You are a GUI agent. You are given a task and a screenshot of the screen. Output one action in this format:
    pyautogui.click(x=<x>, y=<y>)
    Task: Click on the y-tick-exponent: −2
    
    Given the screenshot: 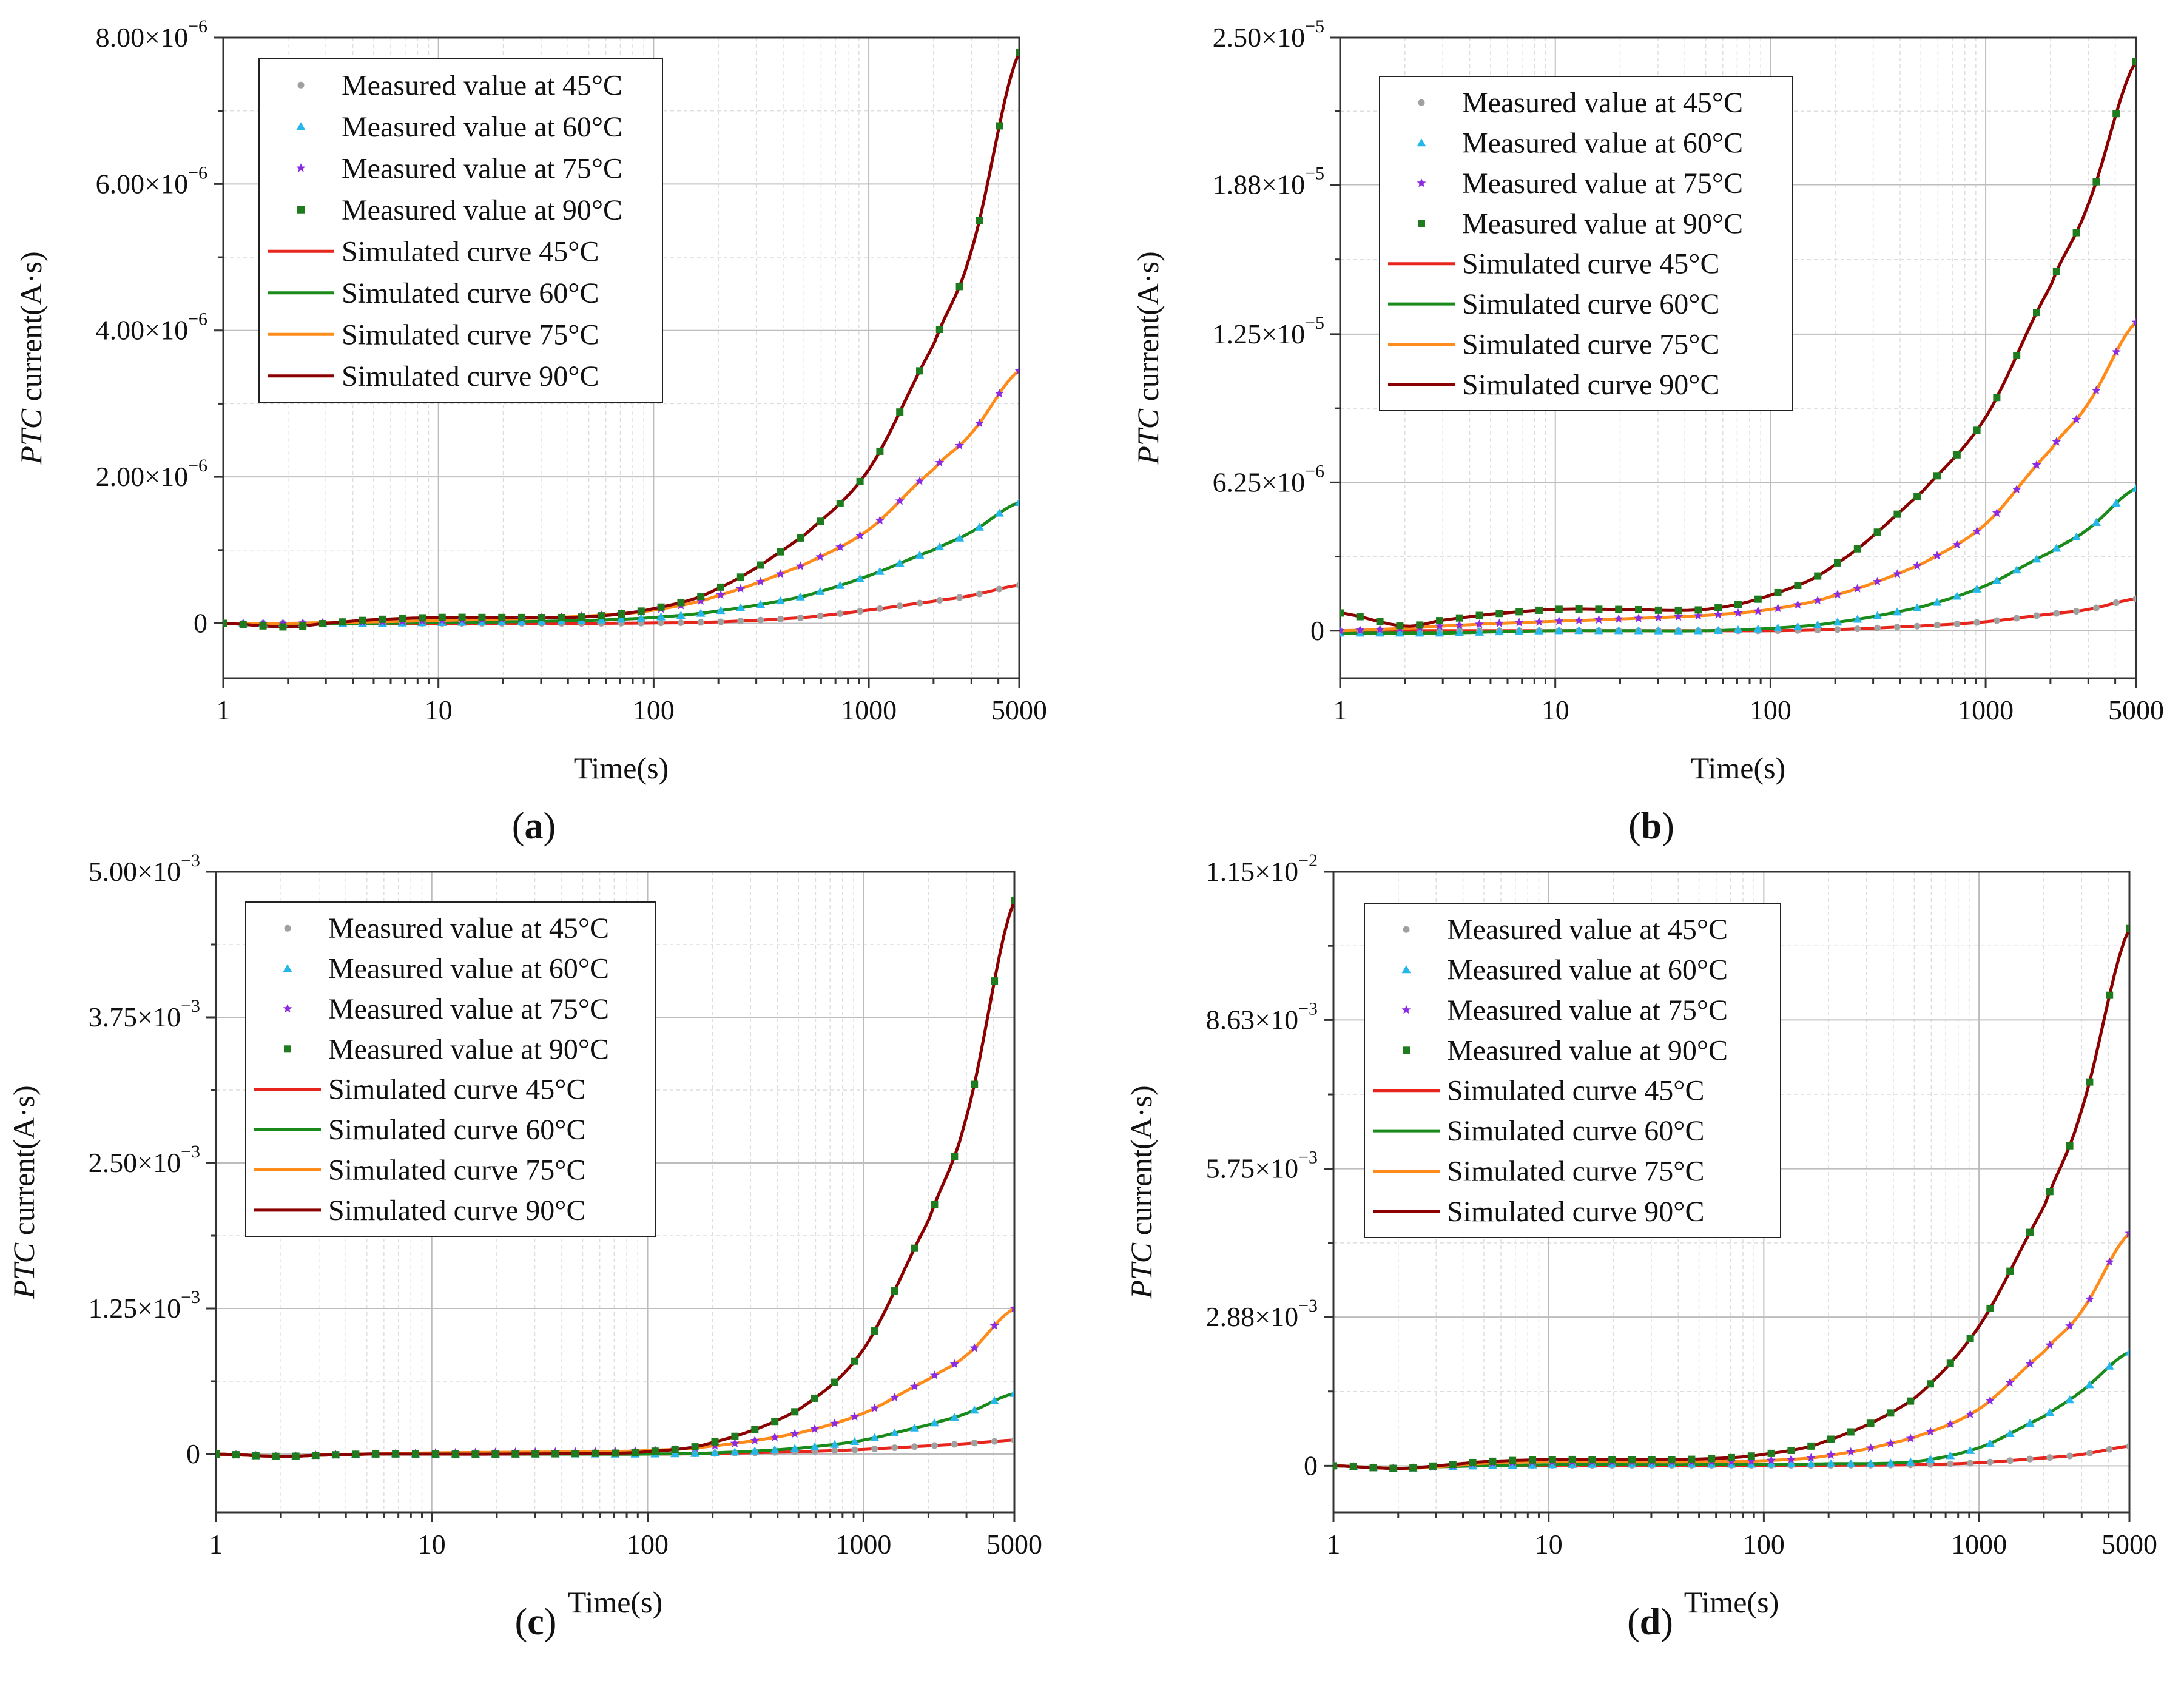 What is the action you would take?
    pyautogui.click(x=1308, y=860)
    